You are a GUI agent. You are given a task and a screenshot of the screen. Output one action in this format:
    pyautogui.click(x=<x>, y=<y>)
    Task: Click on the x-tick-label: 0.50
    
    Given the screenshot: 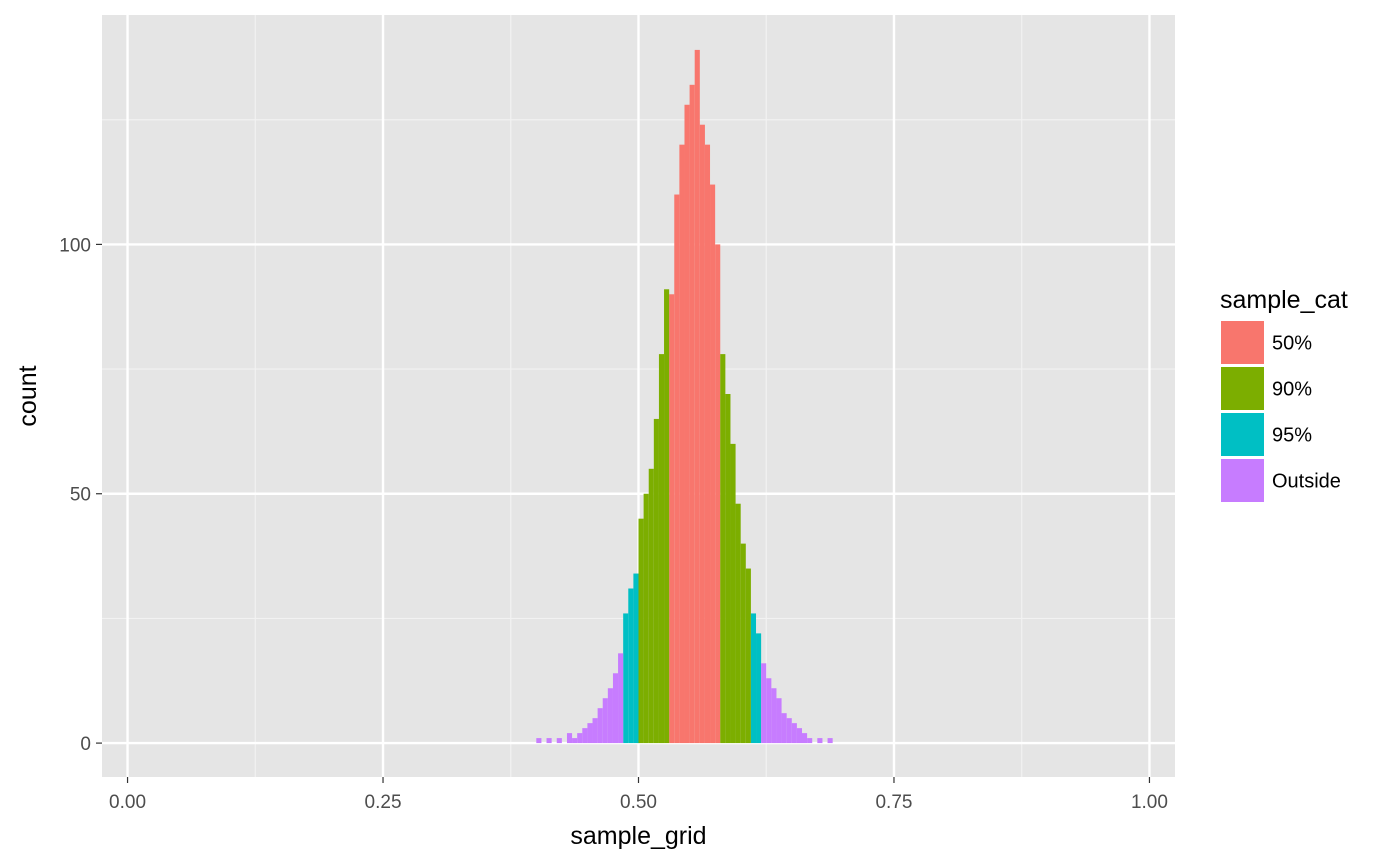 What is the action you would take?
    pyautogui.click(x=638, y=802)
    